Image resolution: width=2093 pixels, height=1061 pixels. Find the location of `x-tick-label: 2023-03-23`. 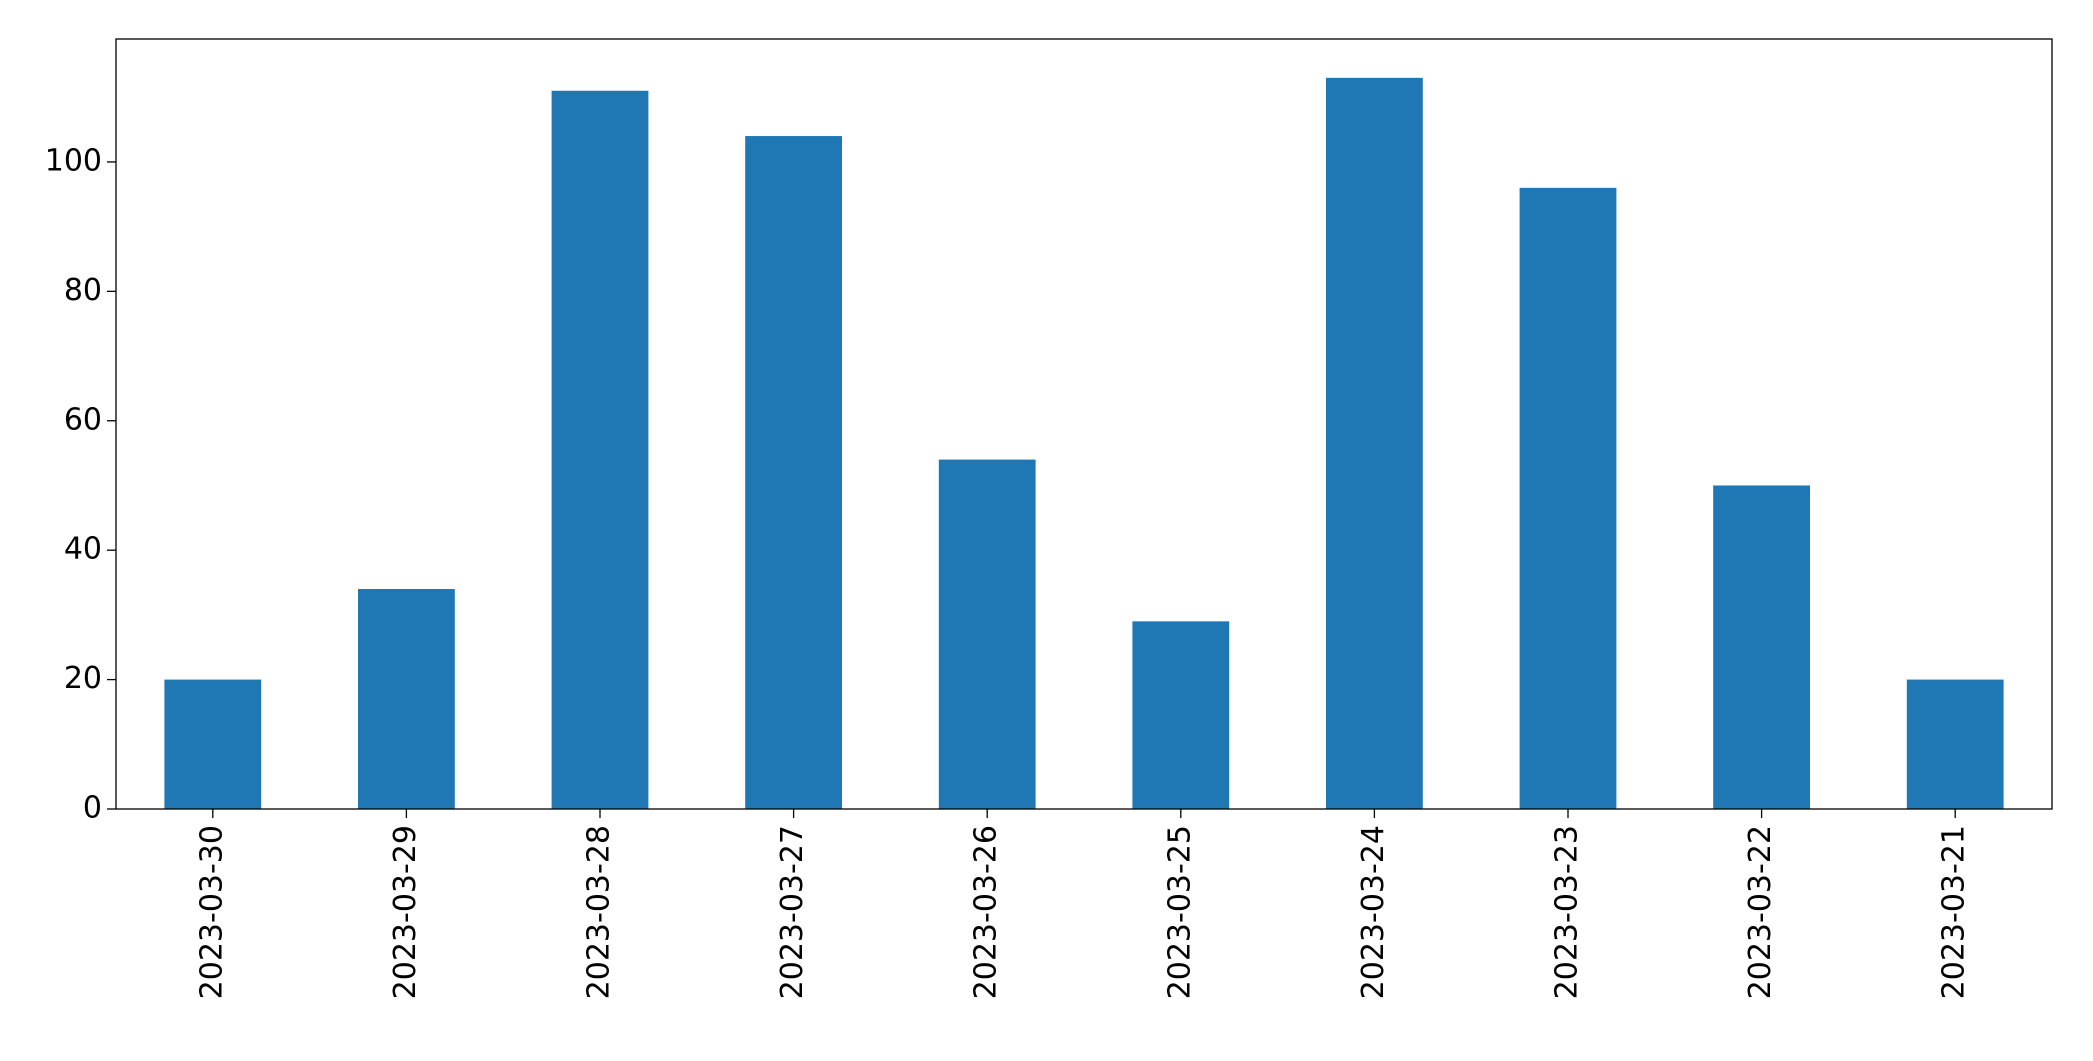

x-tick-label: 2023-03-23 is located at coordinates (1567, 912).